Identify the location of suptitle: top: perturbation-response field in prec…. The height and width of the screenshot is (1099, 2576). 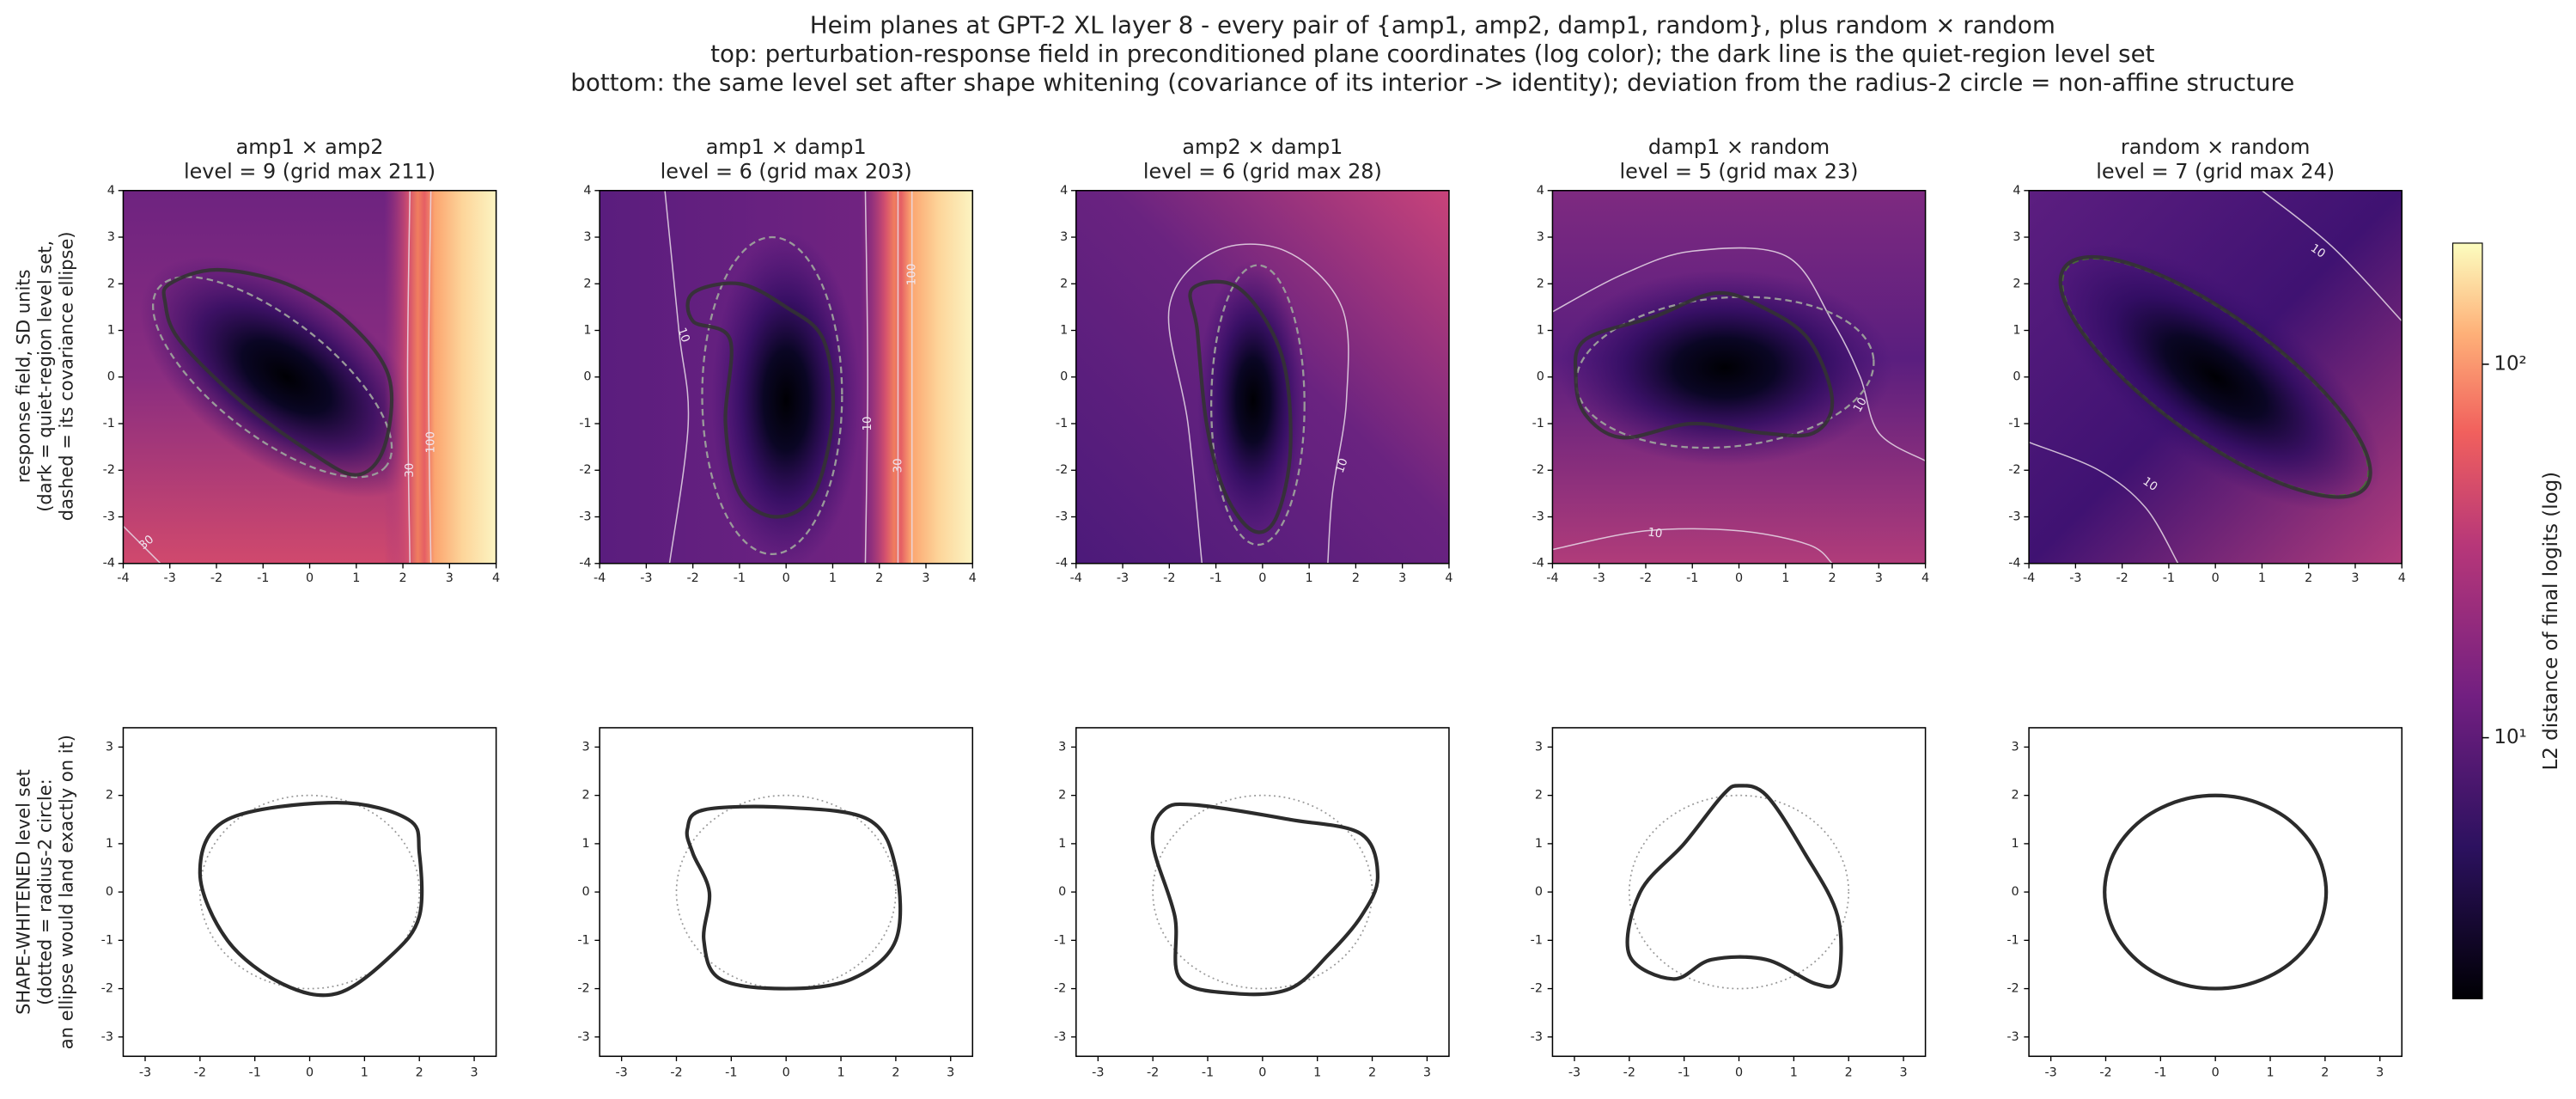
(1432, 54).